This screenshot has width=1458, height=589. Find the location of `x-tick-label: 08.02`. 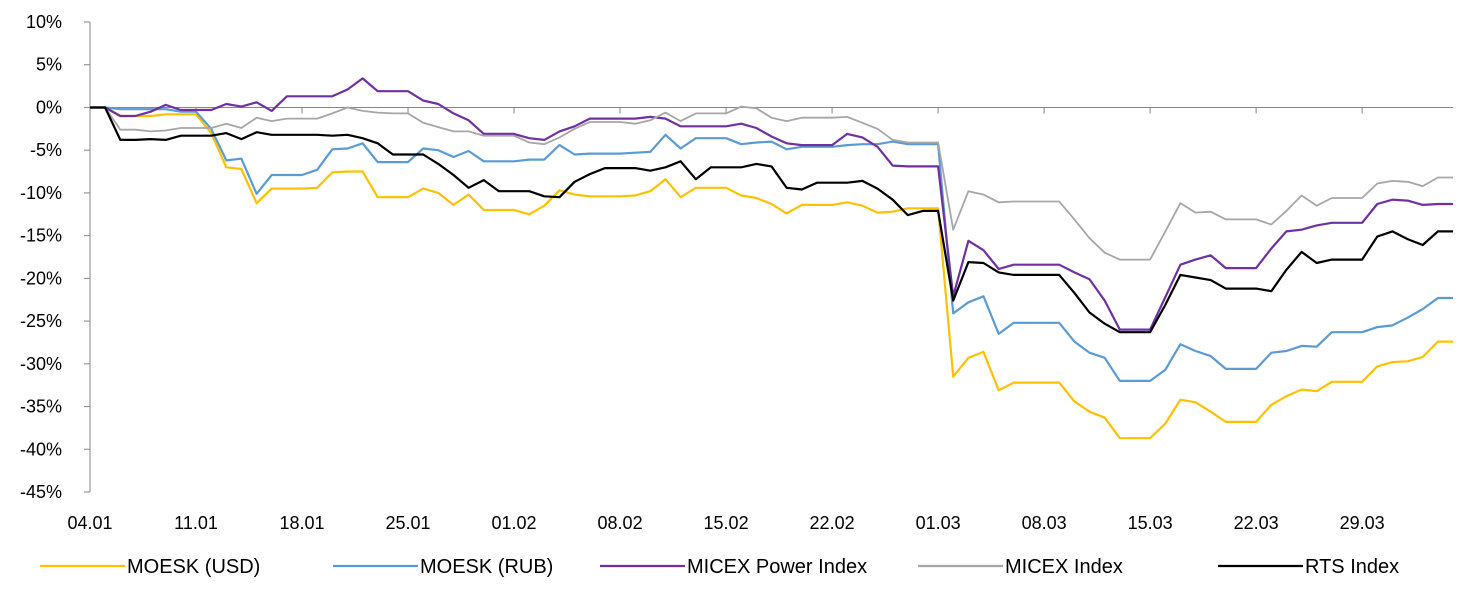

x-tick-label: 08.02 is located at coordinates (620, 523).